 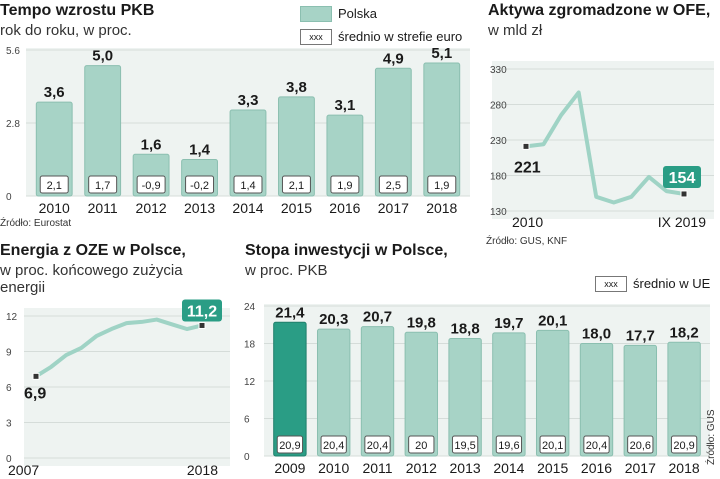 What do you see at coordinates (23, 470) in the screenshot?
I see `x-tick-label: 2007` at bounding box center [23, 470].